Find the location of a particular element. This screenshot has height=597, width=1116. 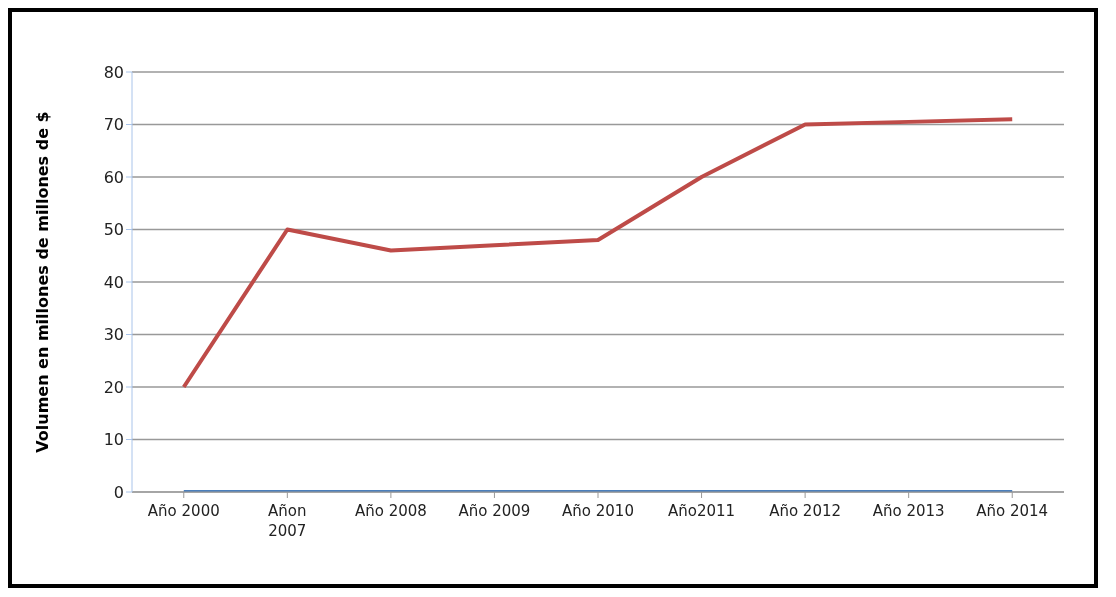

x-tick-label: Año 2009 is located at coordinates (494, 511).